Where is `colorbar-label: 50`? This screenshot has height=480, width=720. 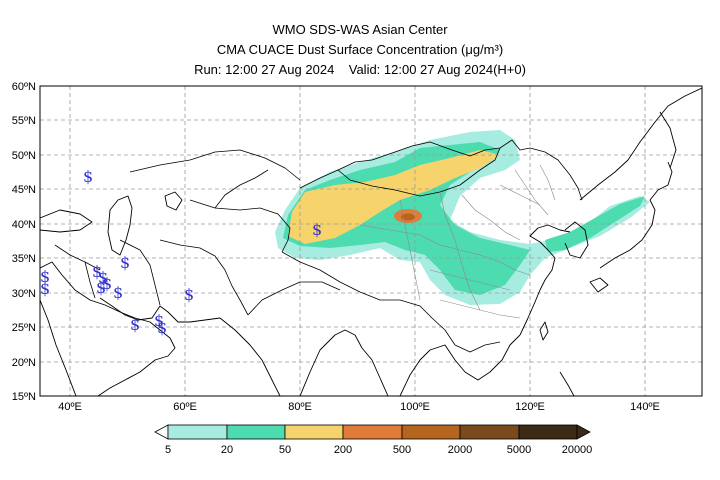 colorbar-label: 50 is located at coordinates (285, 450).